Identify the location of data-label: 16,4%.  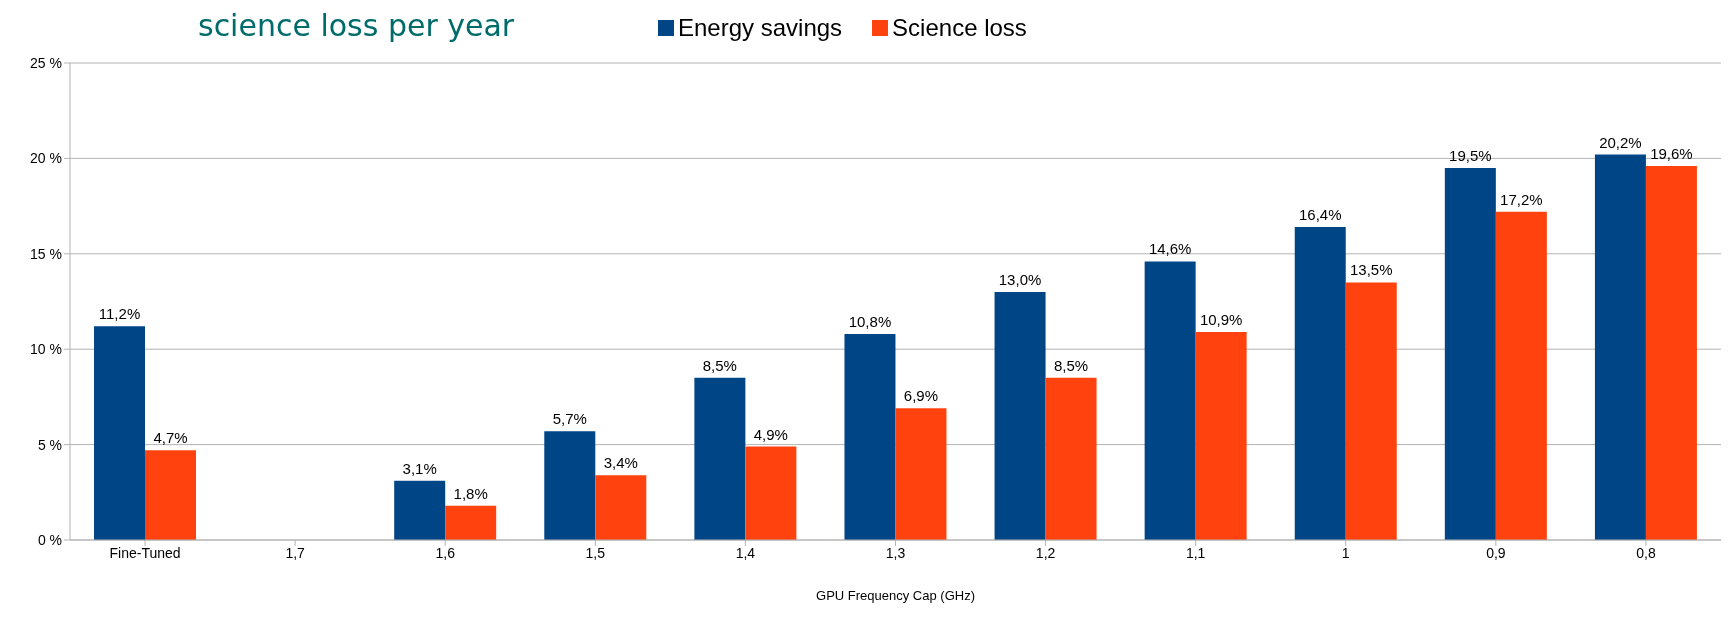
(1320, 215).